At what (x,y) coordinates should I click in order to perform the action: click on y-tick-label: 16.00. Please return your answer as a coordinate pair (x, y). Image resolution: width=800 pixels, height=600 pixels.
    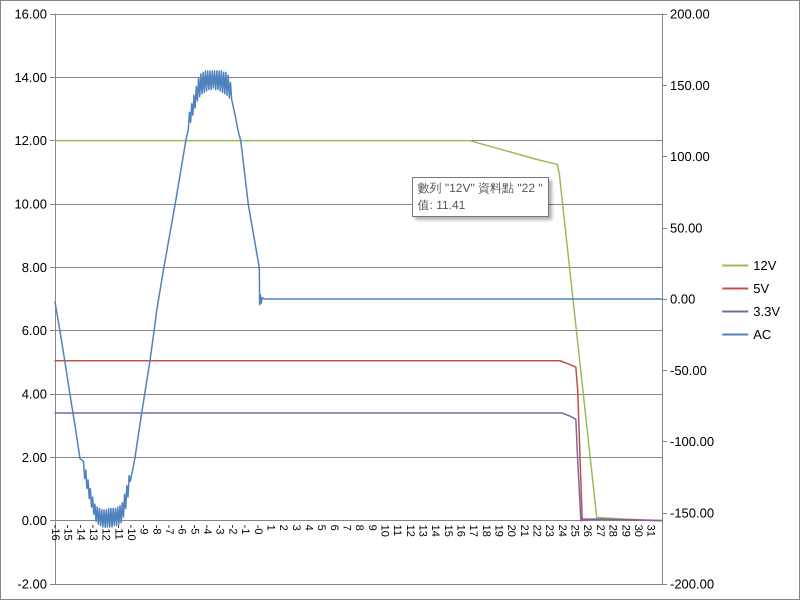
    Looking at the image, I should click on (30, 14).